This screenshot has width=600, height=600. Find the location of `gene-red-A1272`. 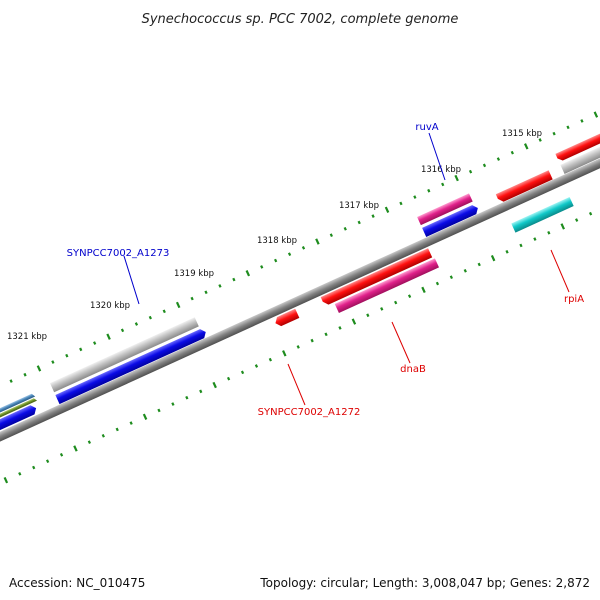

gene-red-A1272 is located at coordinates (286, 318).